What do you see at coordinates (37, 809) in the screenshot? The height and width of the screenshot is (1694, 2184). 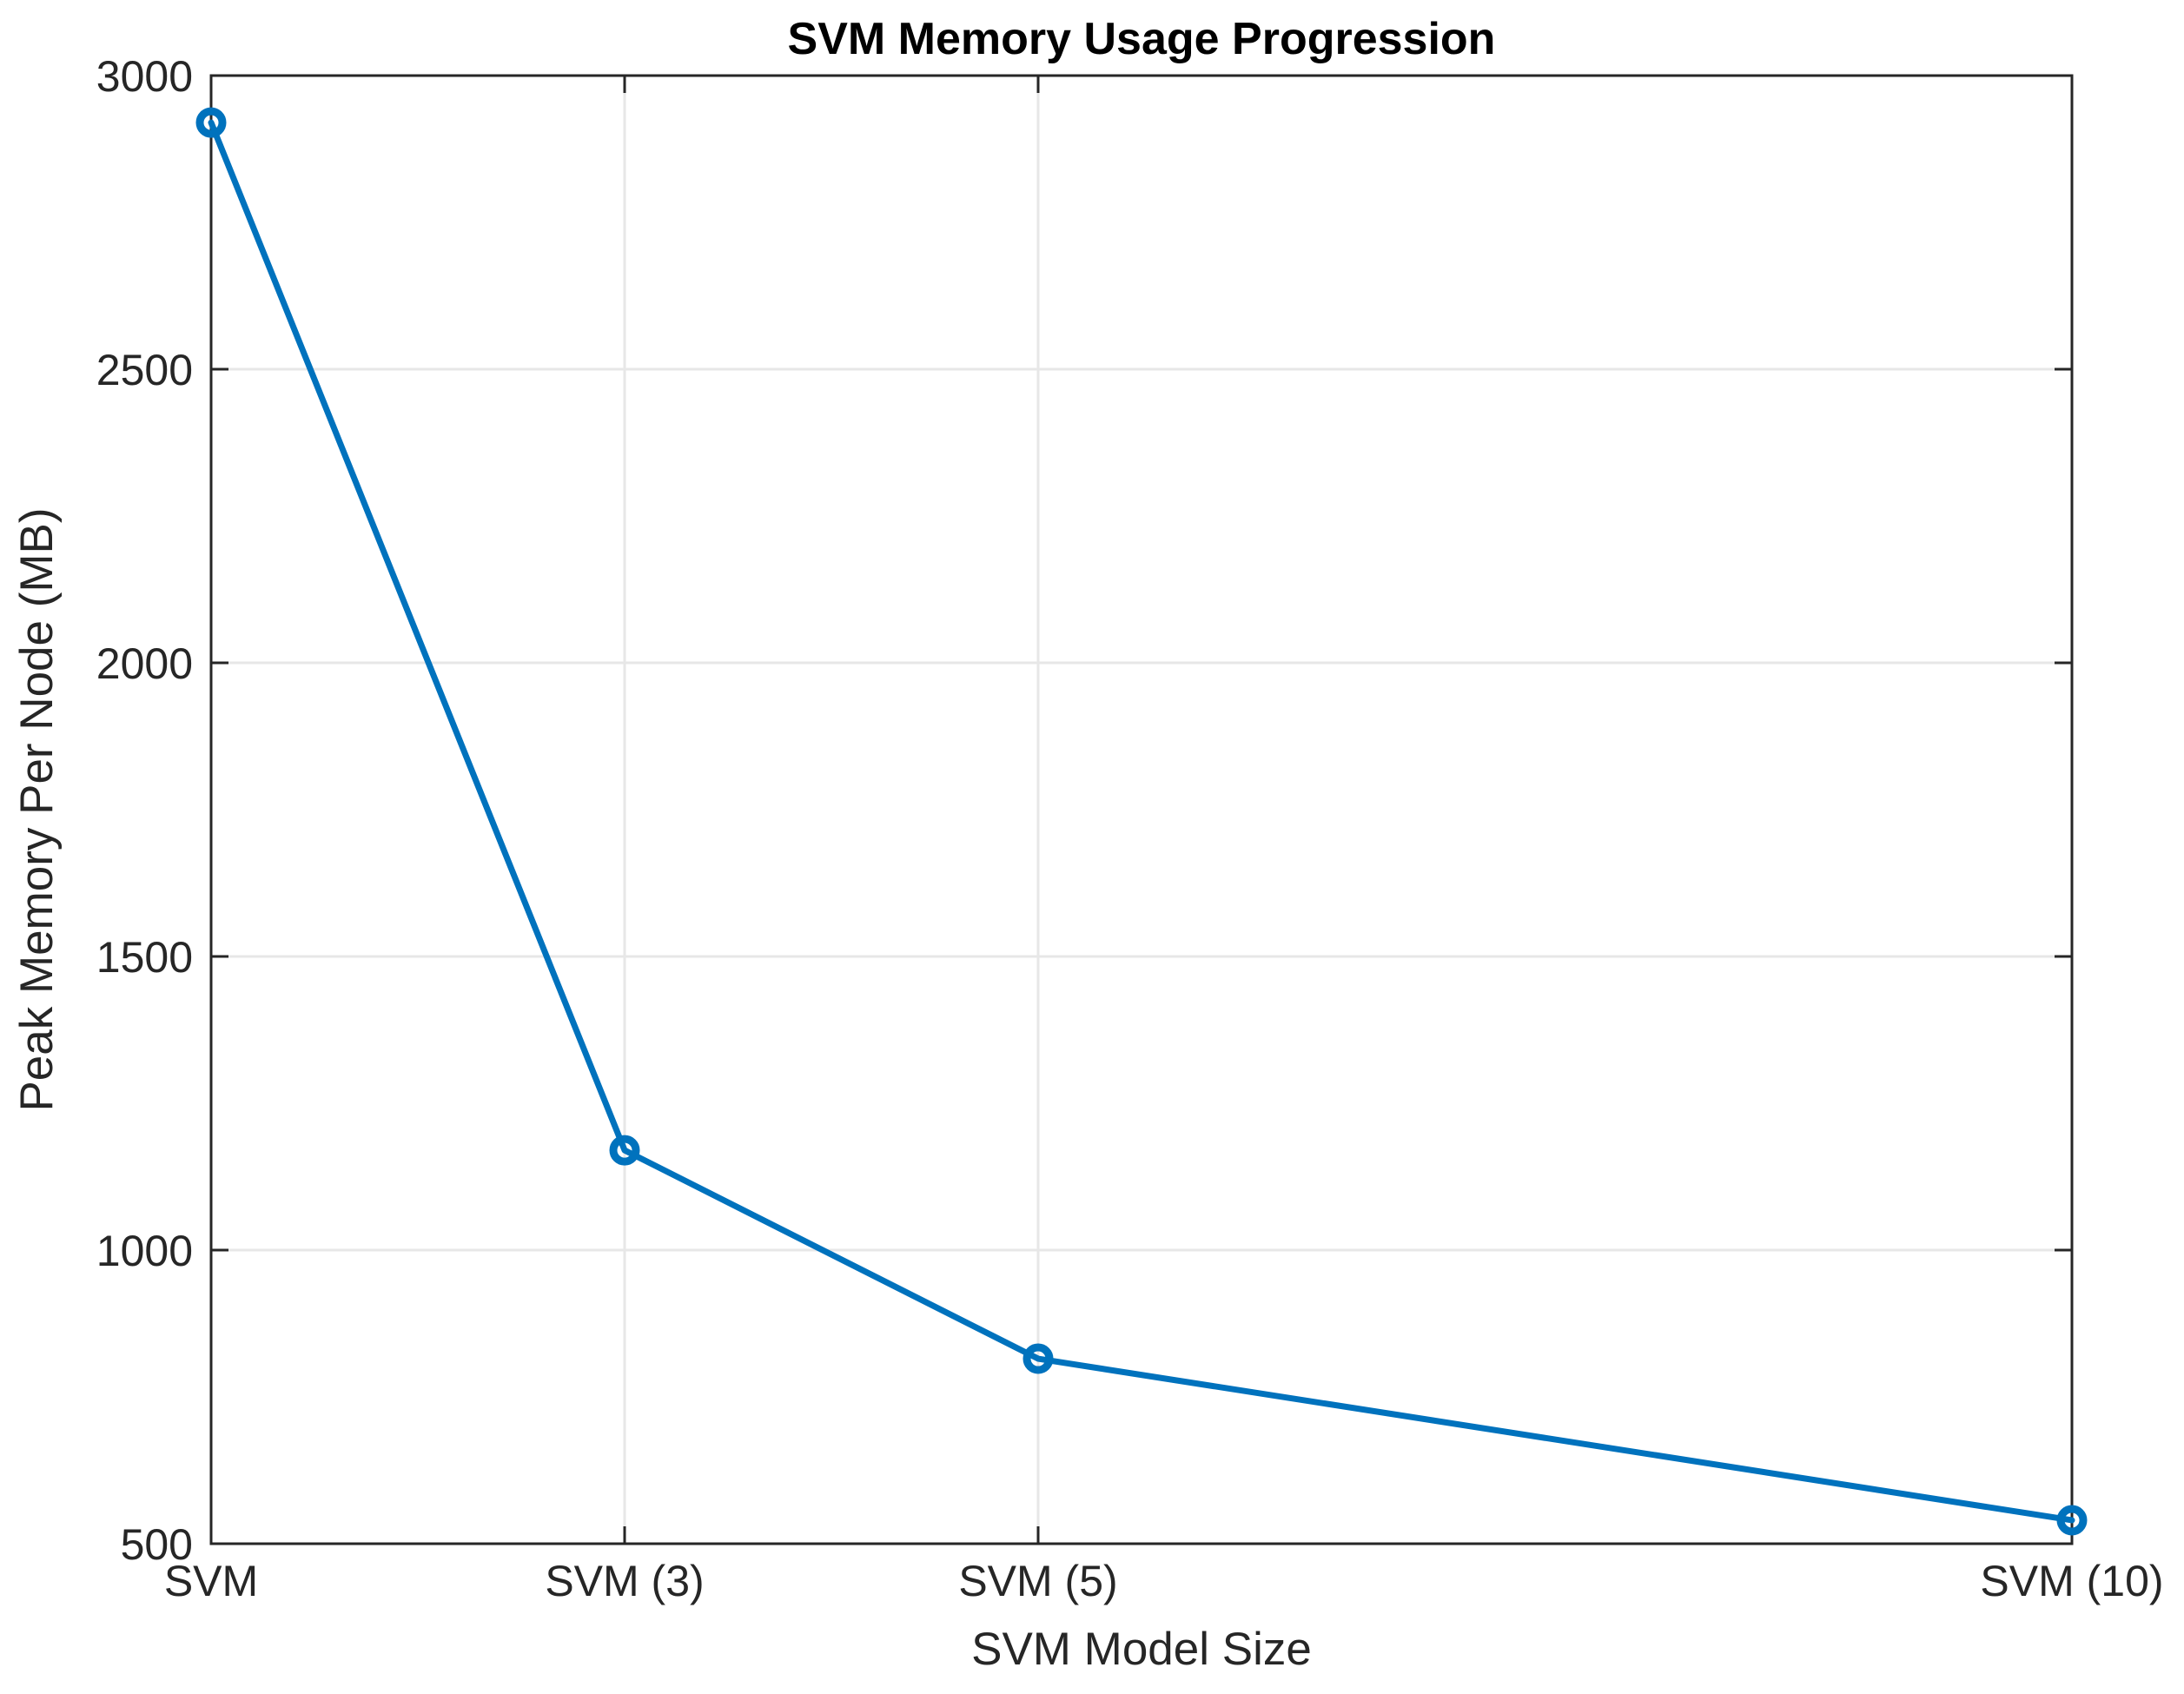 I see `y-axis-label: Peak Memory Per Node (MB)` at bounding box center [37, 809].